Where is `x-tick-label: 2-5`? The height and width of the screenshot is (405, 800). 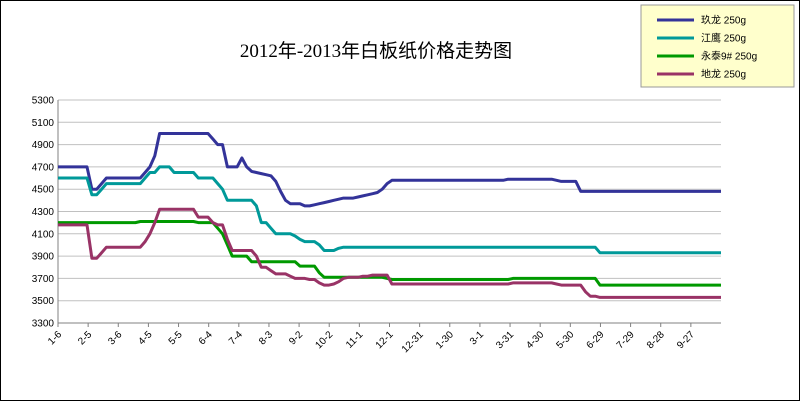 x-tick-label: 2-5 is located at coordinates (85, 338).